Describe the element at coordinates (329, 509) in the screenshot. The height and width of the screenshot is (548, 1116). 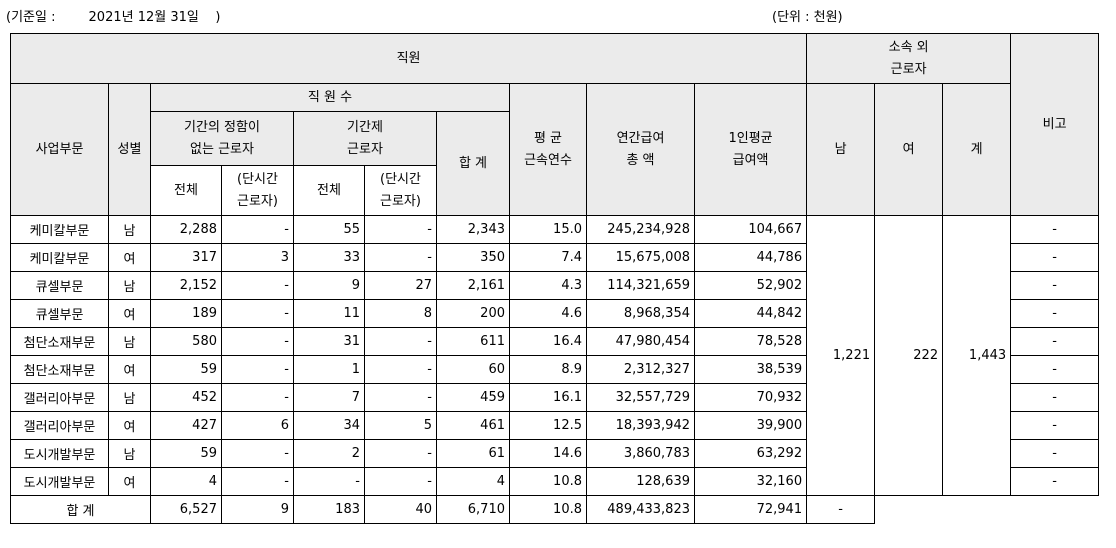
I see `totals-fixed-all: 183` at that location.